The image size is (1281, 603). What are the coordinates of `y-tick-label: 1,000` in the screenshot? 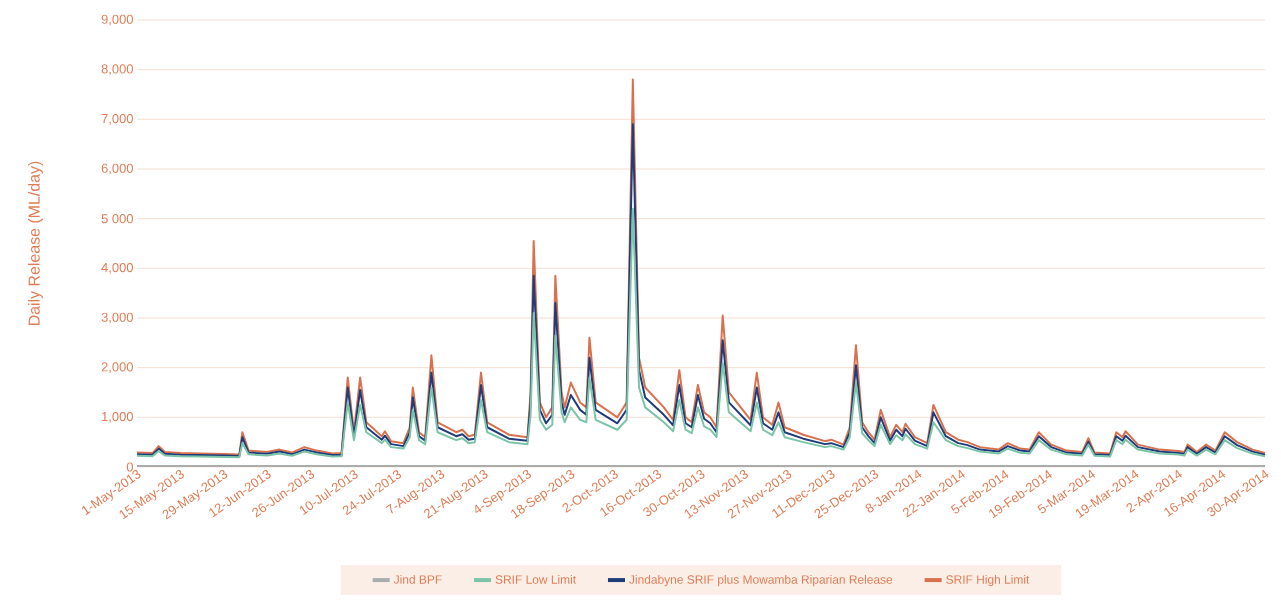 It's located at (117, 417).